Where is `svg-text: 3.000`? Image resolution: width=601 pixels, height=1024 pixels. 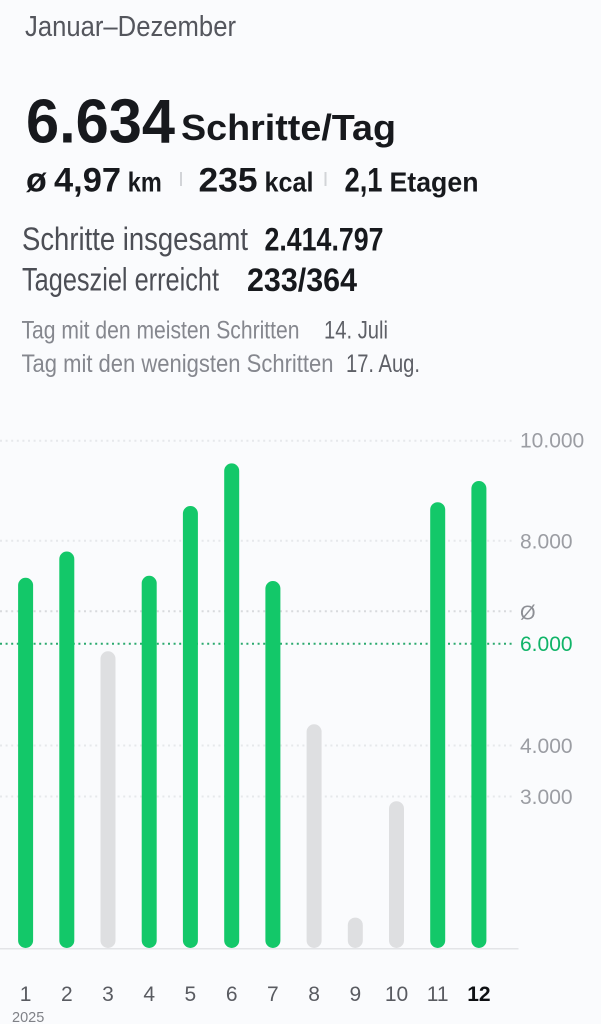
svg-text: 3.000 is located at coordinates (546, 797).